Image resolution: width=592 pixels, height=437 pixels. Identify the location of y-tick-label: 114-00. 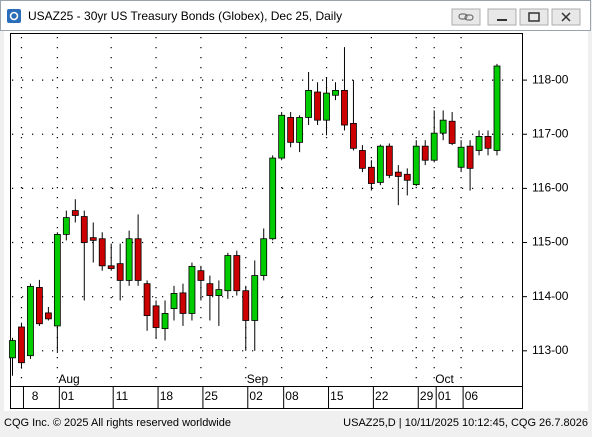
(550, 296).